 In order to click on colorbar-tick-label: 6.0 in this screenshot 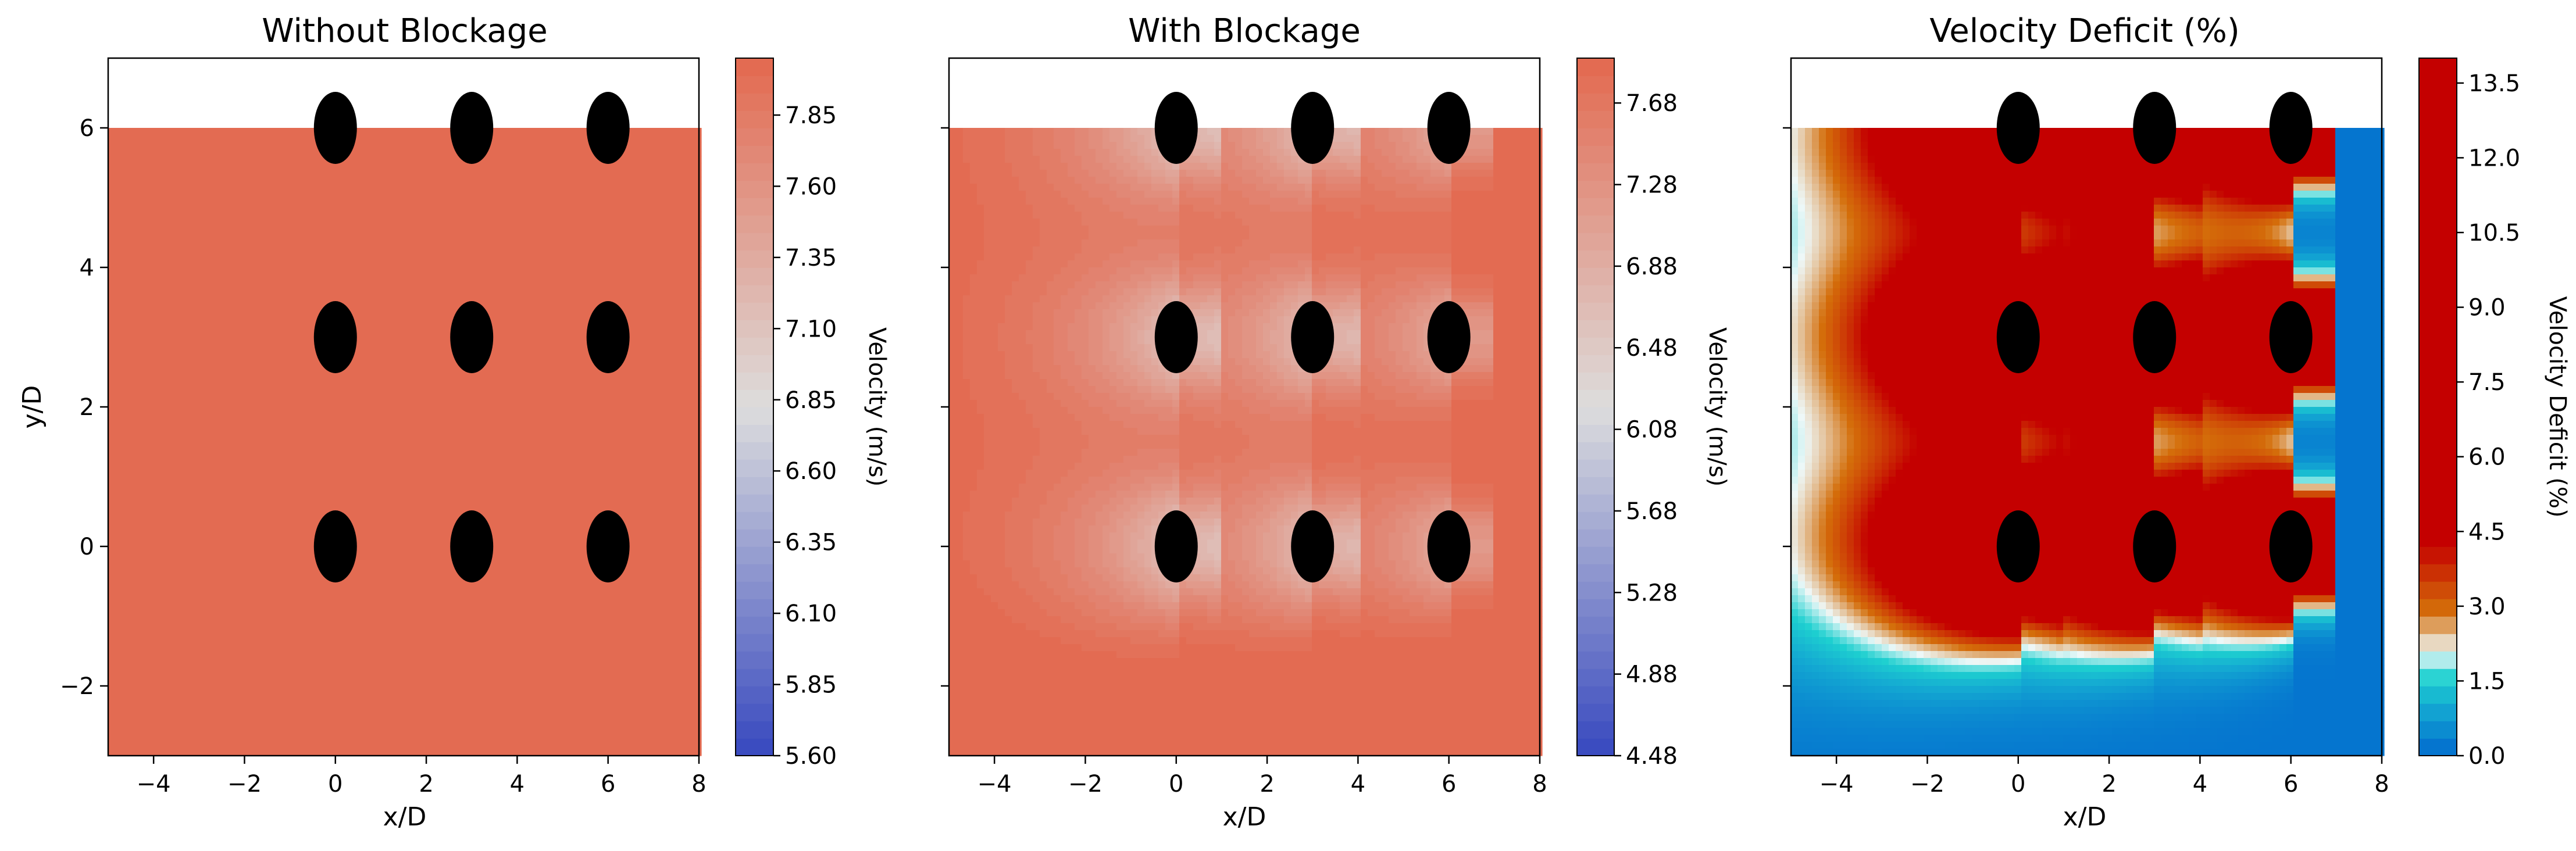, I will do `click(2487, 457)`.